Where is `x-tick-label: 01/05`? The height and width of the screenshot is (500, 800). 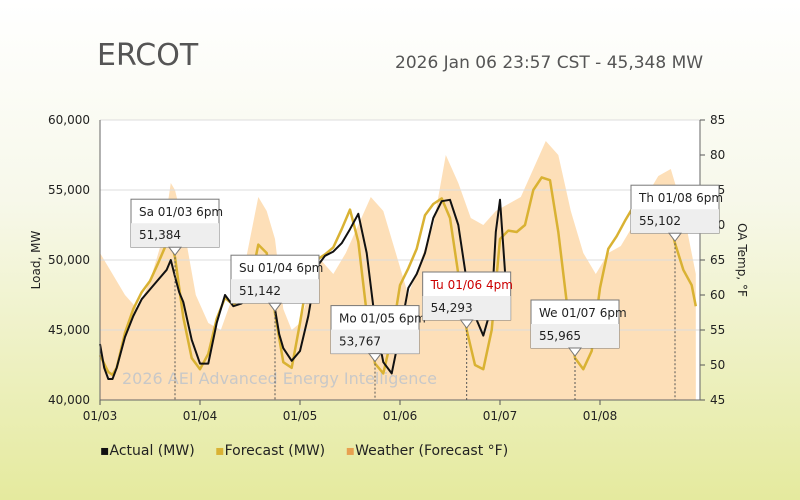 x-tick-label: 01/05 is located at coordinates (300, 416).